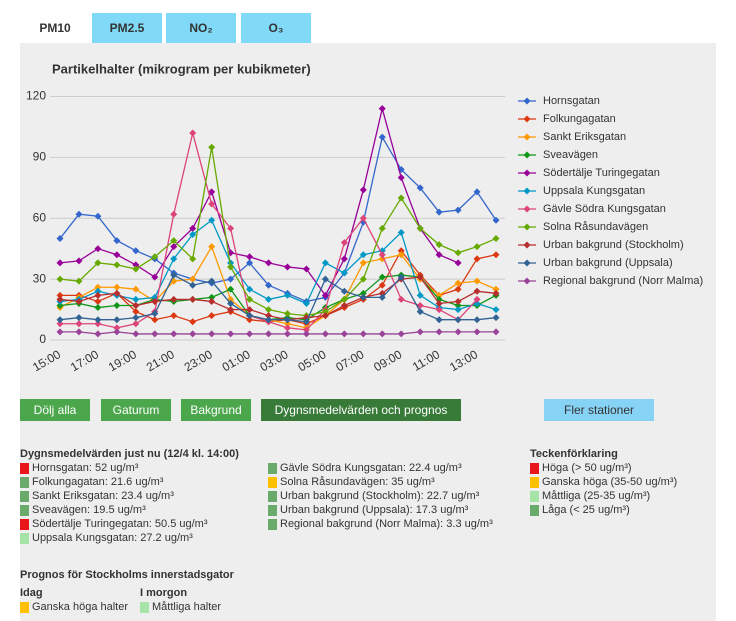 The width and height of the screenshot is (736, 621). Describe the element at coordinates (586, 510) in the screenshot. I see `item-text: Låga (< 25 ug/m³)` at that location.